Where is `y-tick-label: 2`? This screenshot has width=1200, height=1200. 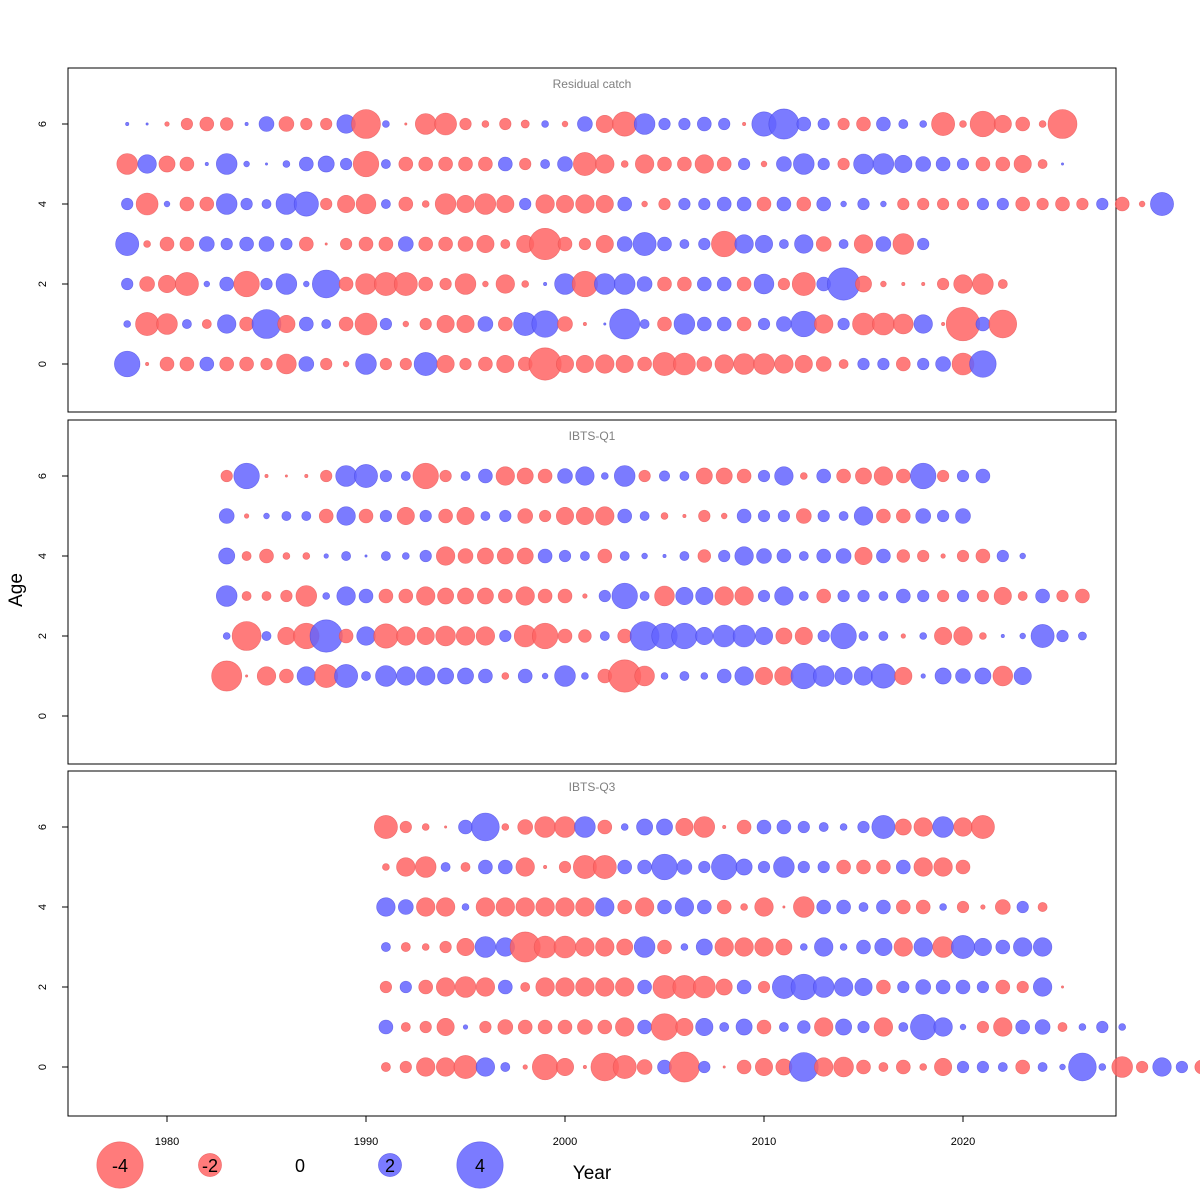
y-tick-label: 2 is located at coordinates (43, 284).